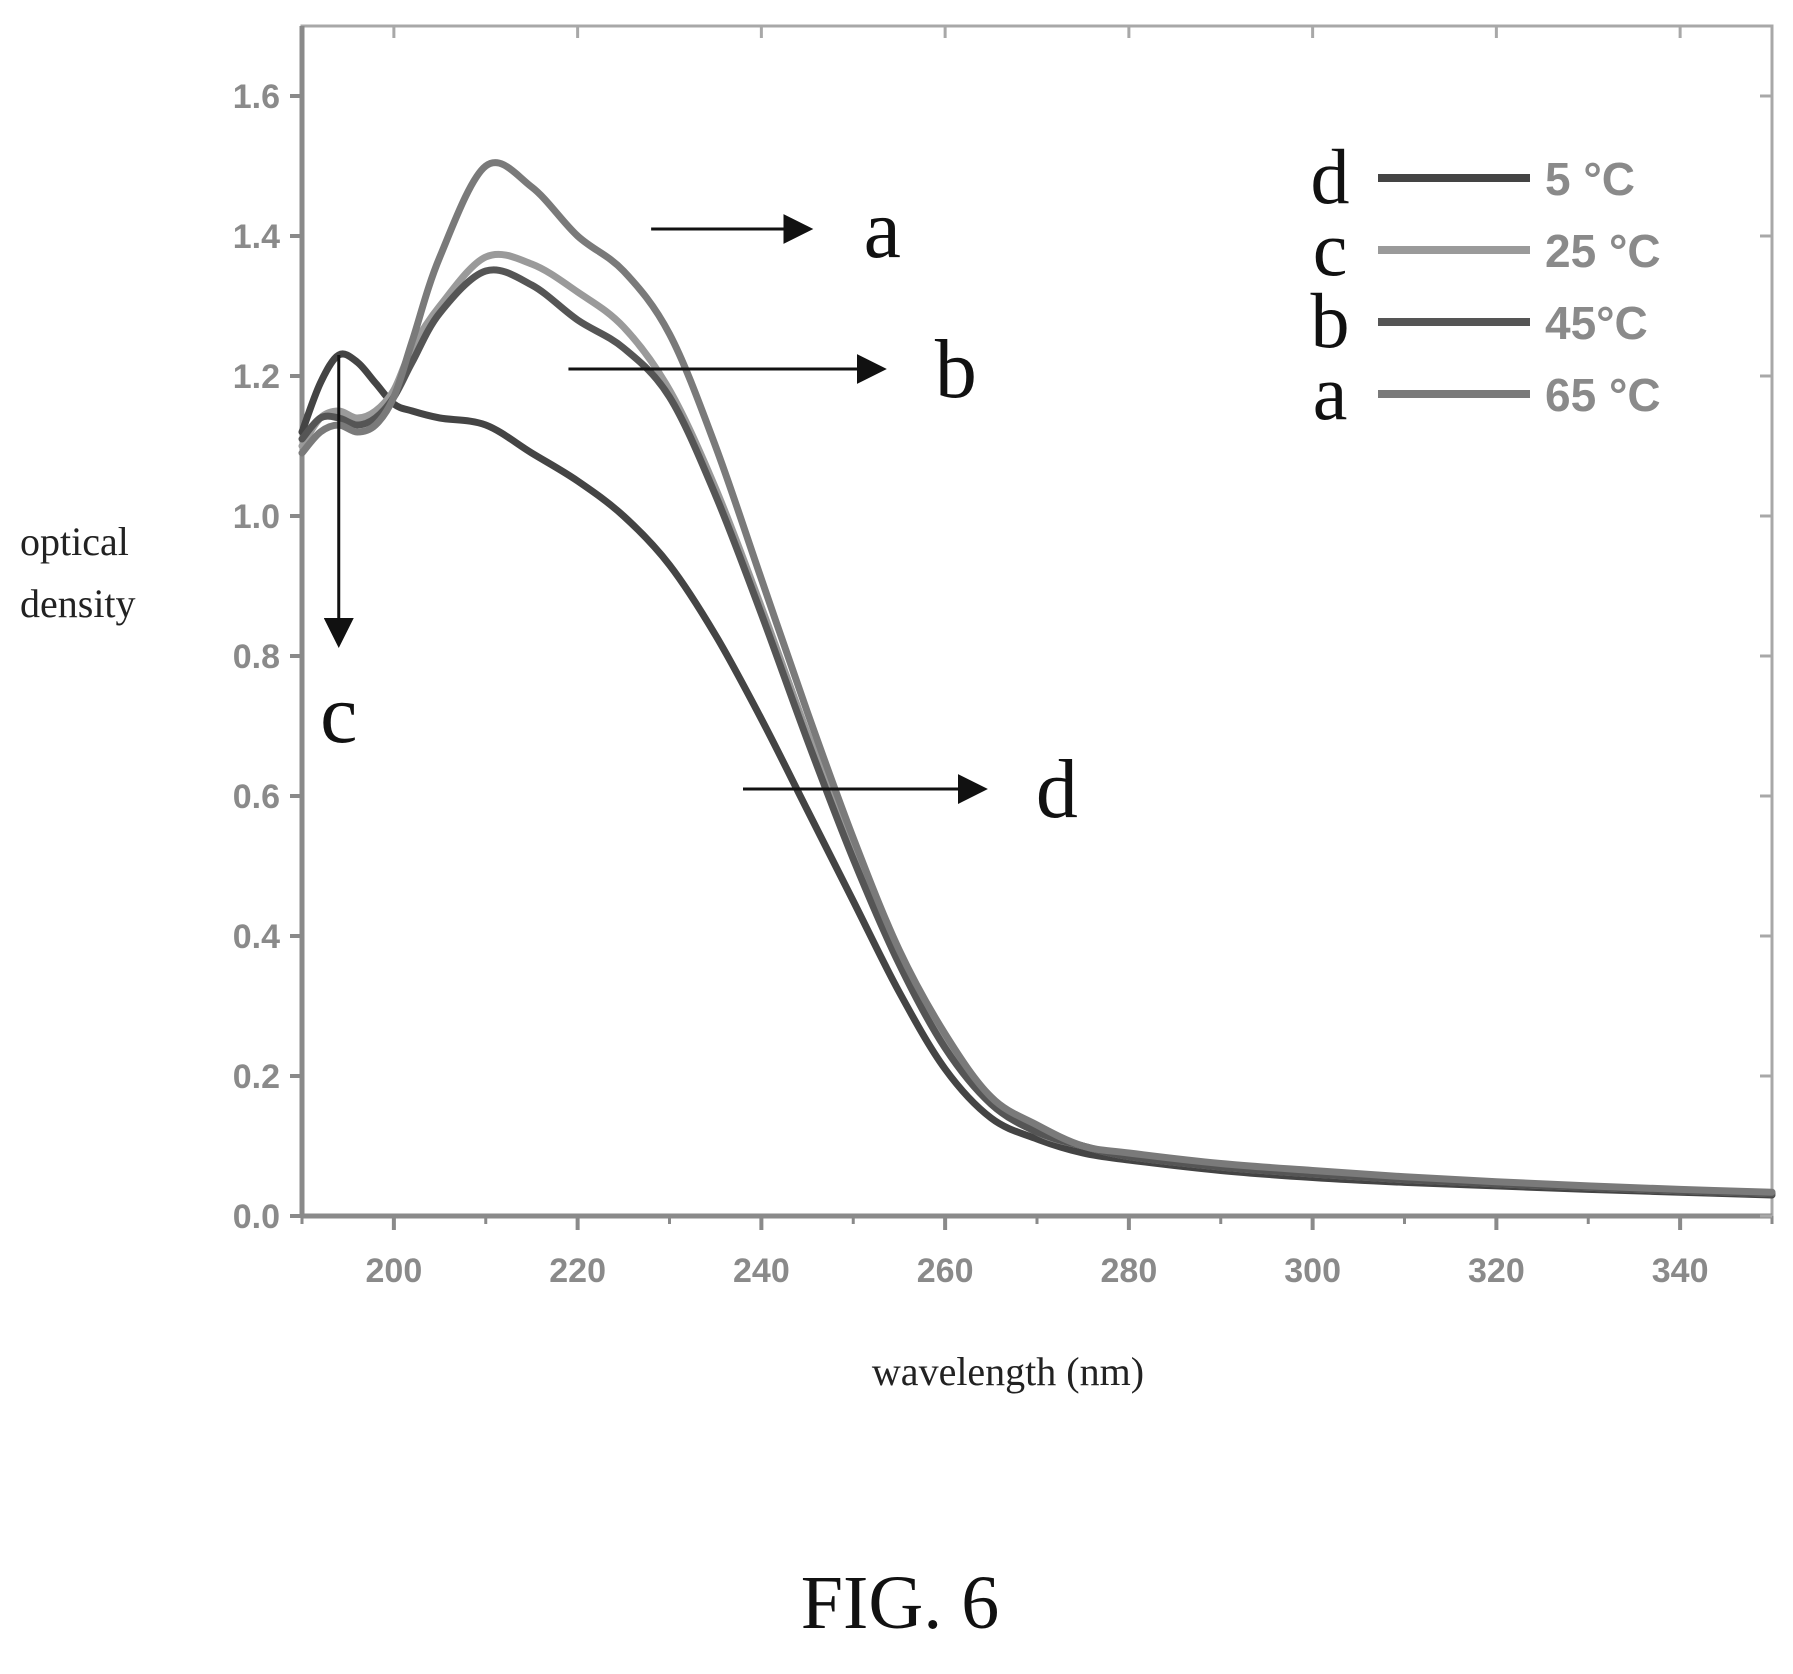  Describe the element at coordinates (256, 1077) in the screenshot. I see `y-tick-label: 0.2` at that location.